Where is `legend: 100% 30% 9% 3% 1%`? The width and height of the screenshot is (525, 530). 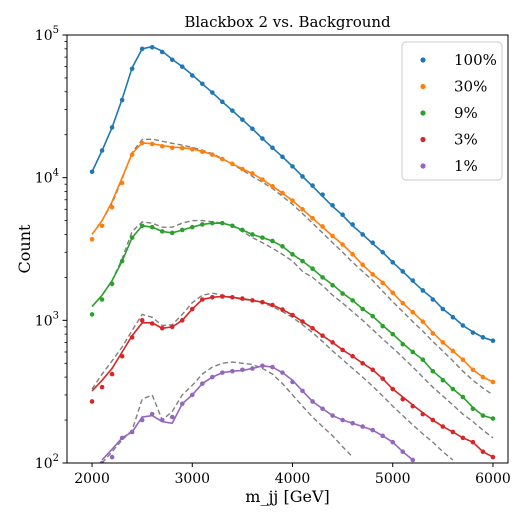 legend: 100% 30% 9% 3% 1% is located at coordinates (452, 111).